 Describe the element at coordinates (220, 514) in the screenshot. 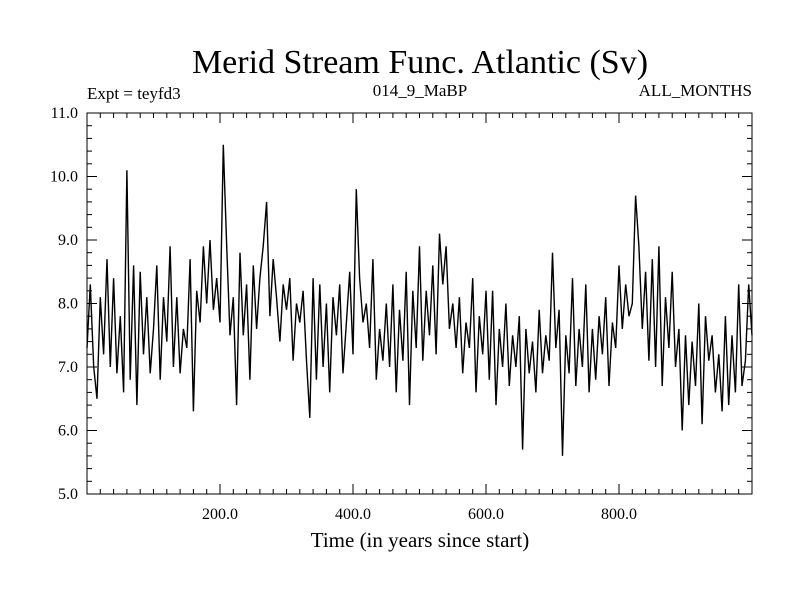

I see `x-tick-label: 200.0` at that location.